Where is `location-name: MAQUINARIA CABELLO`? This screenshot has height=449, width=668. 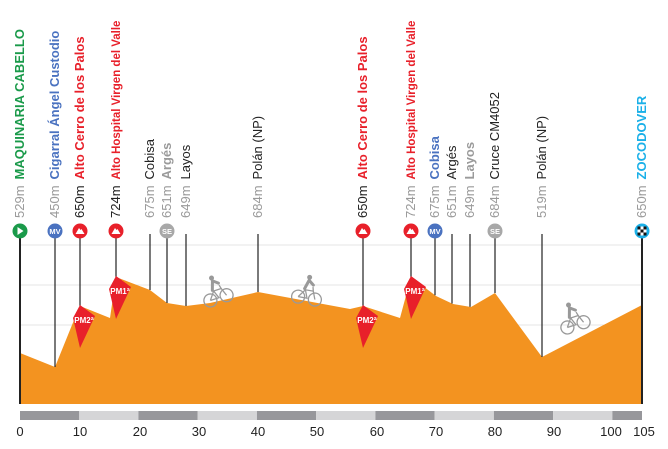 location-name: MAQUINARIA CABELLO is located at coordinates (19, 104).